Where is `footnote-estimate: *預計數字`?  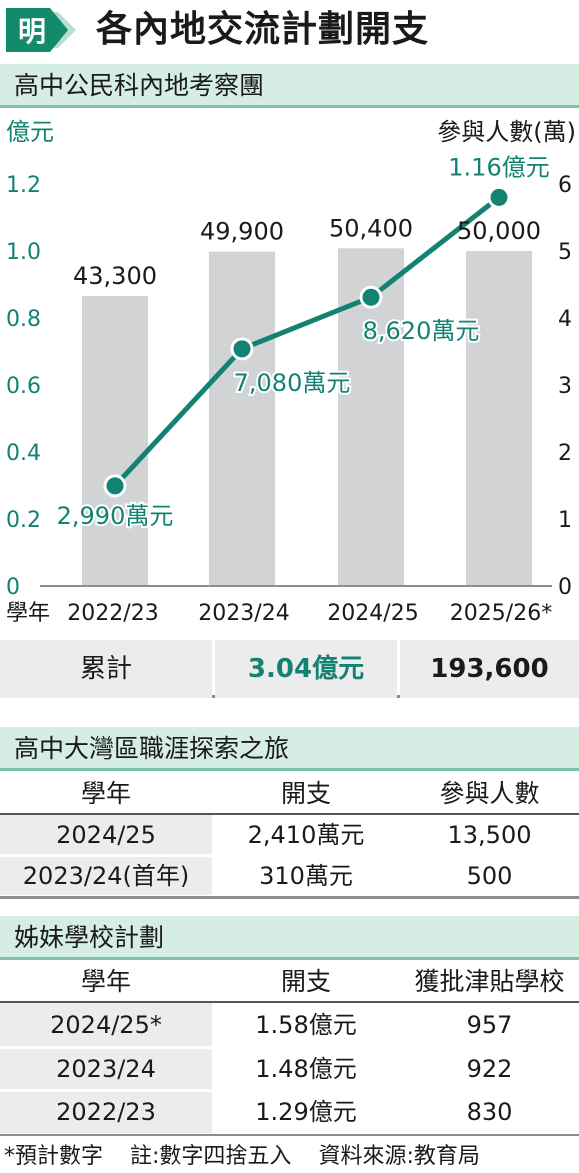
footnote-estimate: *預計數字 is located at coordinates (54, 1156).